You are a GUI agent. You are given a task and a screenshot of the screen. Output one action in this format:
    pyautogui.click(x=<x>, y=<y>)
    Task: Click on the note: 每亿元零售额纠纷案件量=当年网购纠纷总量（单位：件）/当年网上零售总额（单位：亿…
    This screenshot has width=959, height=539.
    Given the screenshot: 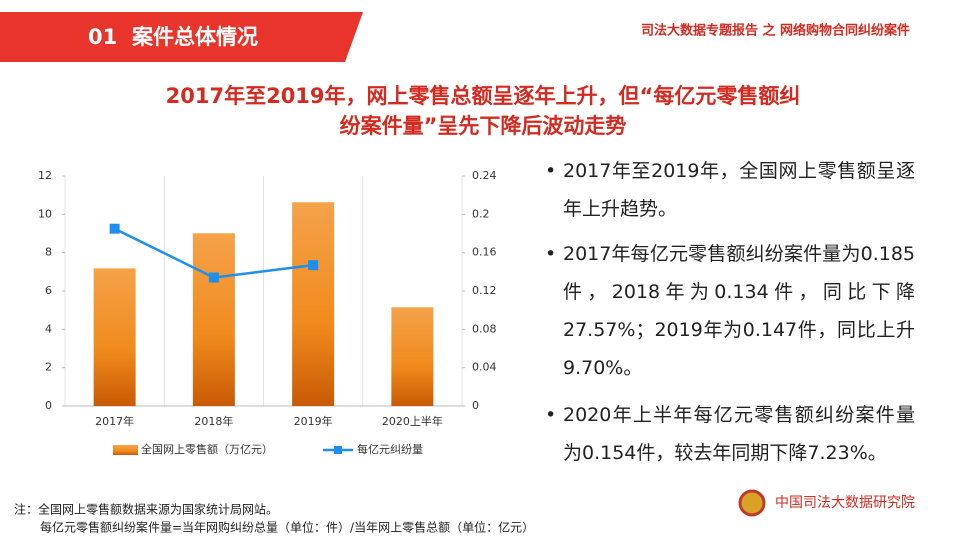 What is the action you would take?
    pyautogui.click(x=287, y=527)
    